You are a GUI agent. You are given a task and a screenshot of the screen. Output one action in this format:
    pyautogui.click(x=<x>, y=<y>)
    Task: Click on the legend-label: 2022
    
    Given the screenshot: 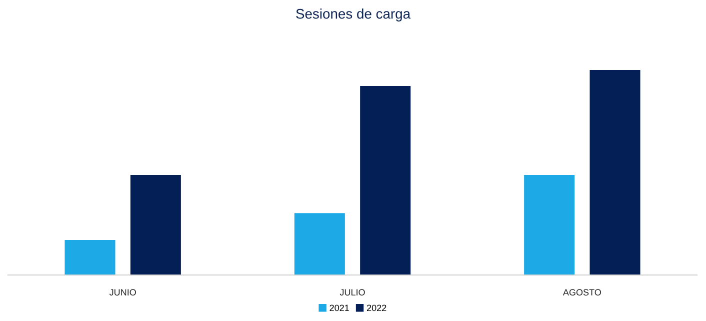 What is the action you would take?
    pyautogui.click(x=376, y=308)
    